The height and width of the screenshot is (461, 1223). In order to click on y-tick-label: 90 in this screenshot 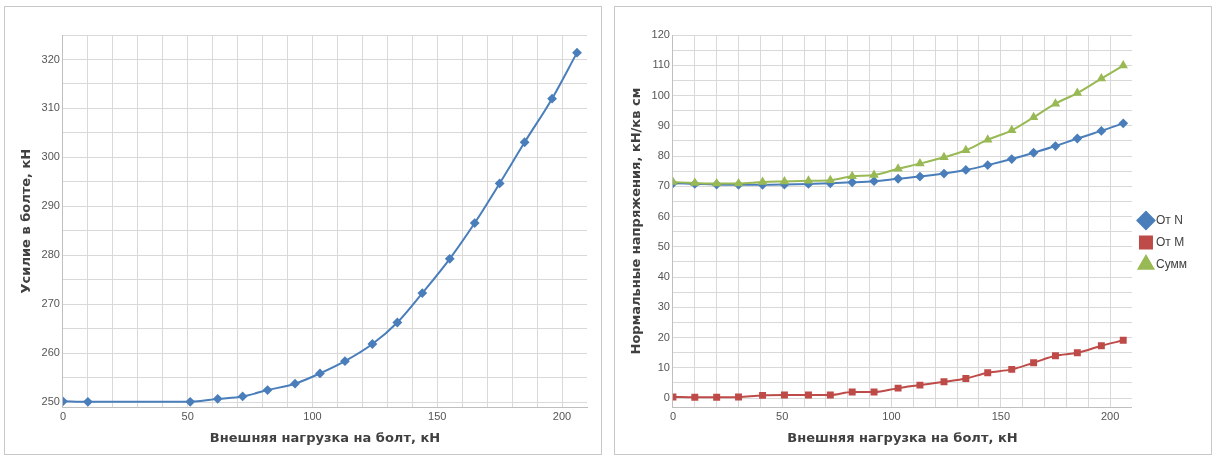, I will do `click(663, 124)`.